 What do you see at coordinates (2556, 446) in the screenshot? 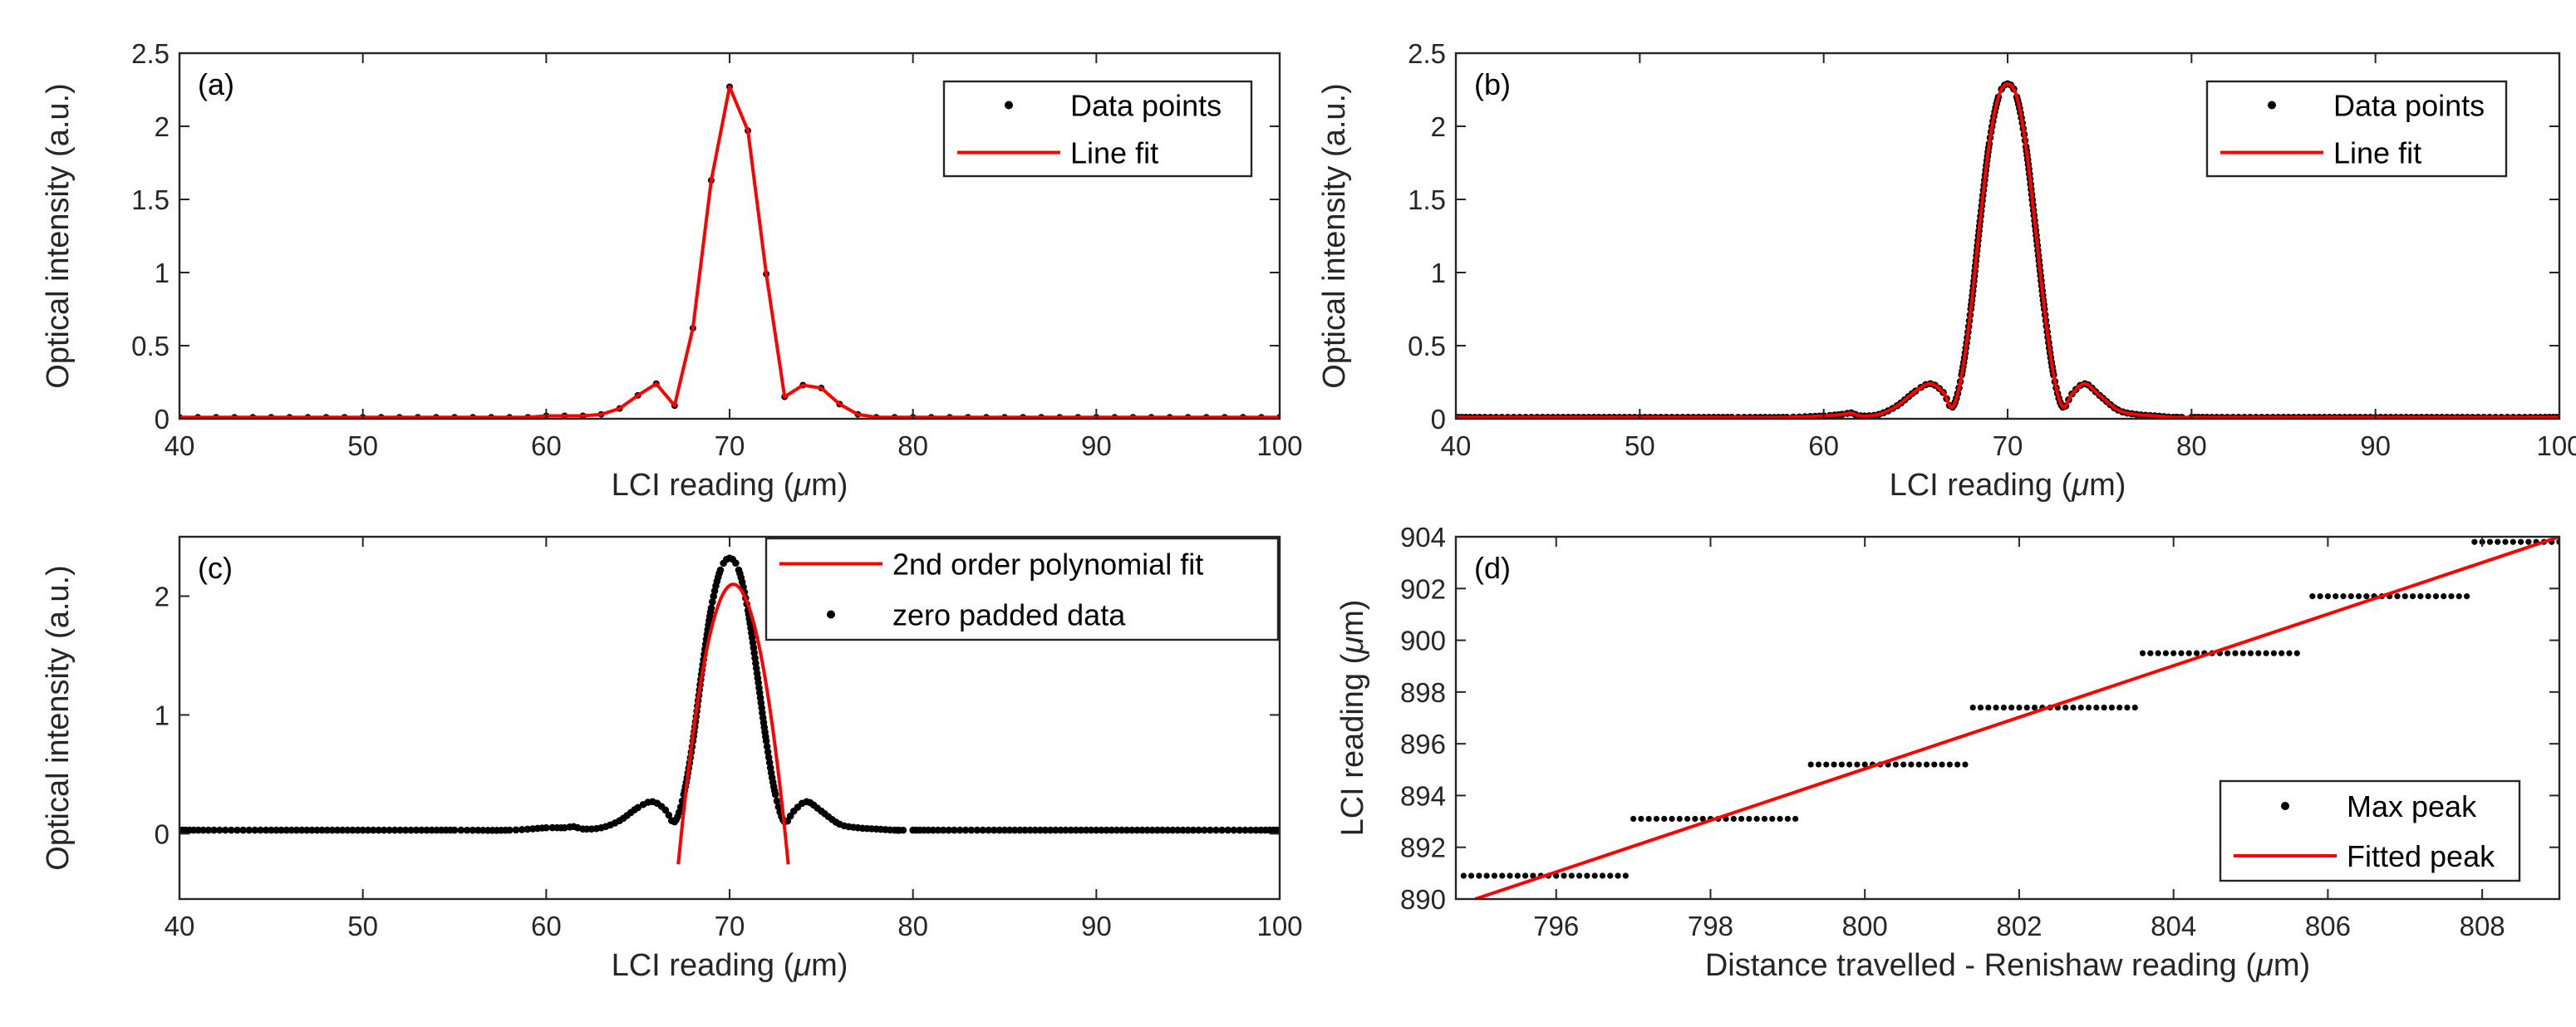
I see `x-tick-label: 100` at bounding box center [2556, 446].